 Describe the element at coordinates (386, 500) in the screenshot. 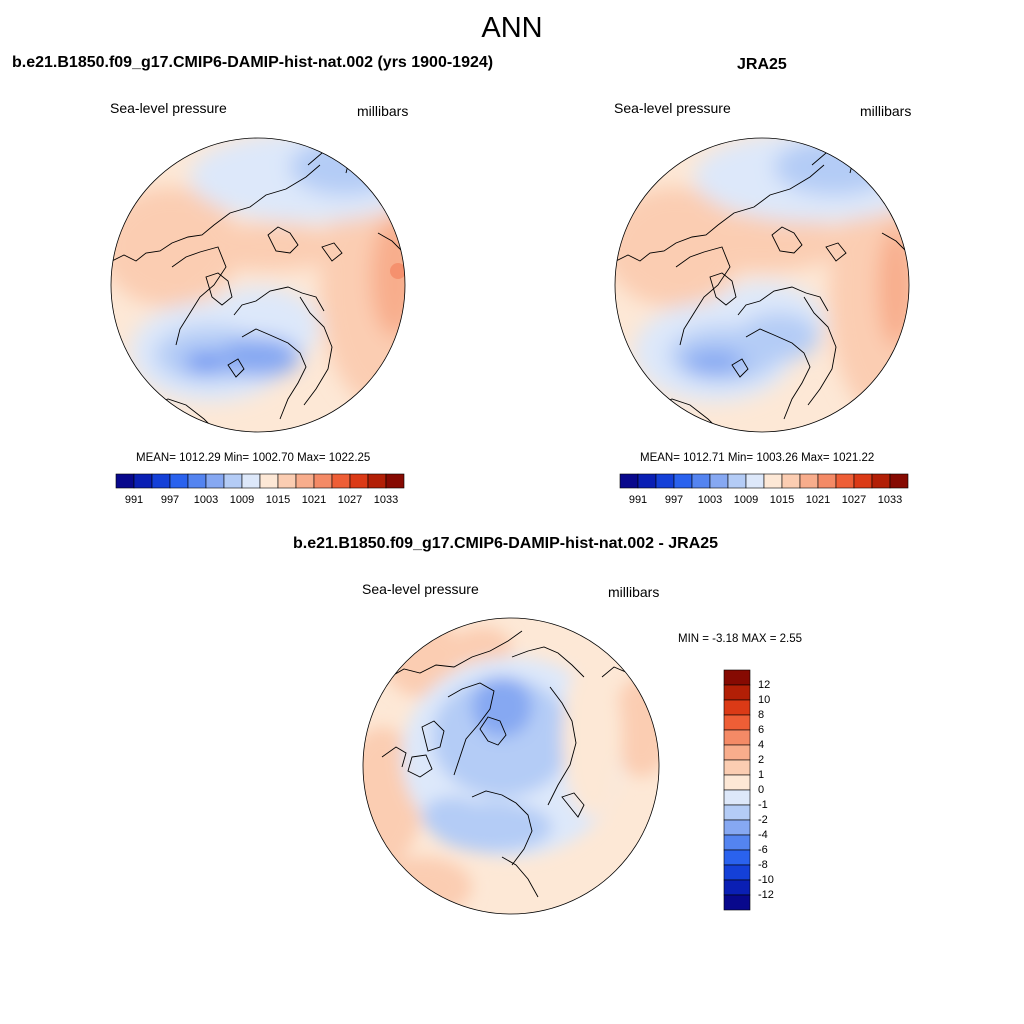

I see `colorbar-left-tick: 1033` at that location.